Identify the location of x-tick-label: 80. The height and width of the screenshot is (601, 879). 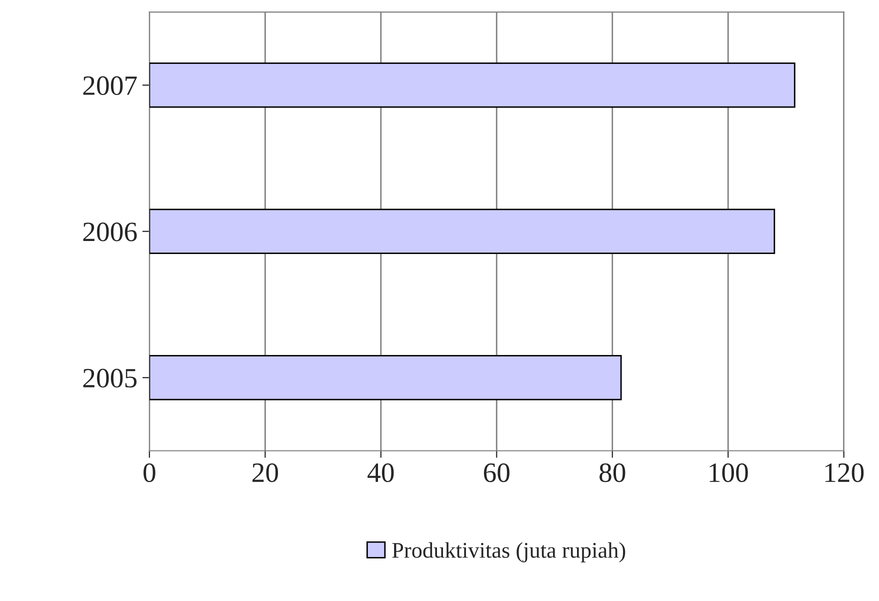
(613, 472).